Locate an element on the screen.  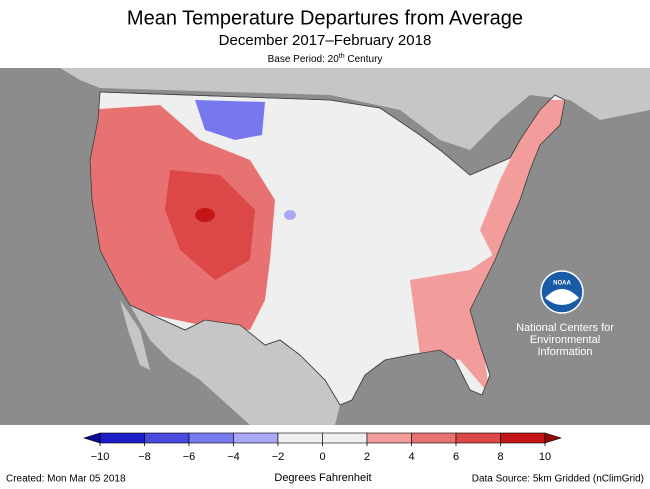
tick-label: 0 is located at coordinates (322, 457).